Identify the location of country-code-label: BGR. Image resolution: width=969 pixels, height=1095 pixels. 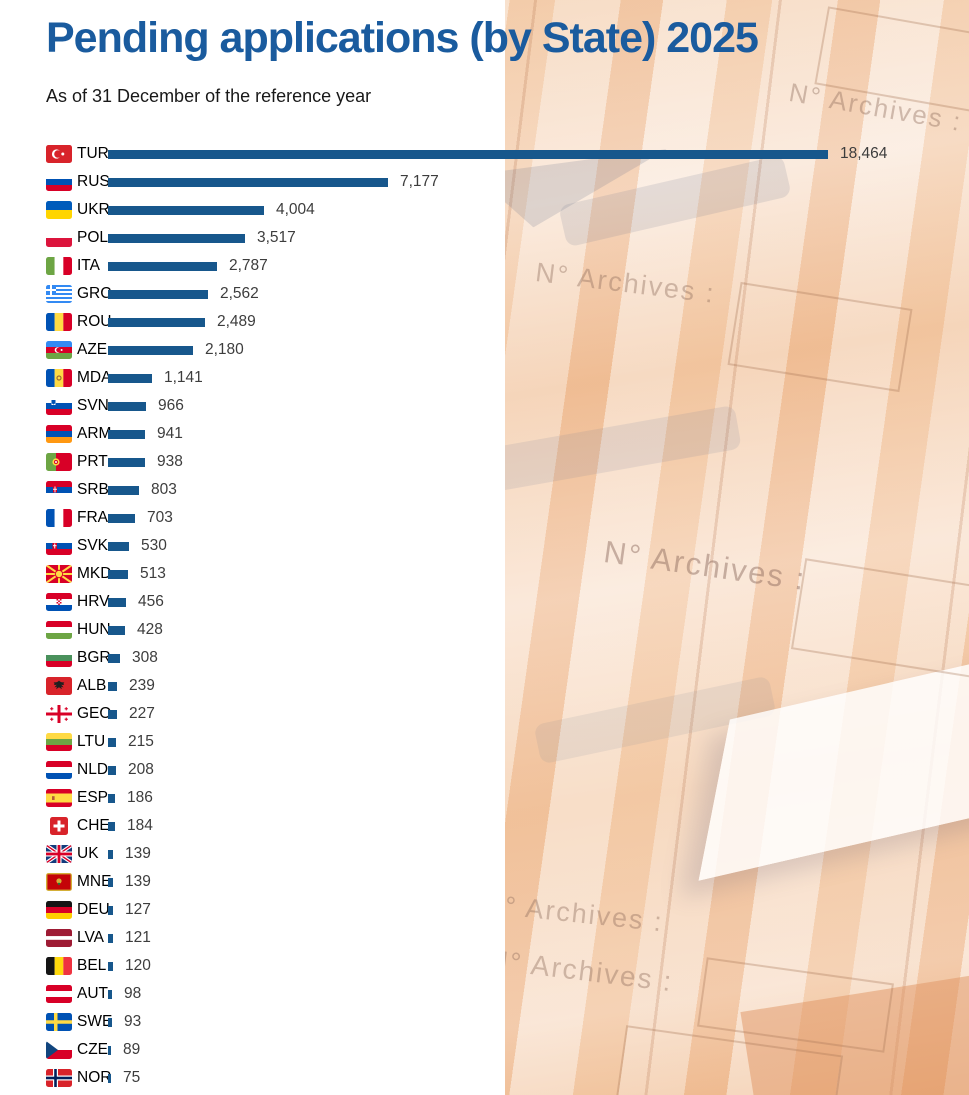
(94, 657).